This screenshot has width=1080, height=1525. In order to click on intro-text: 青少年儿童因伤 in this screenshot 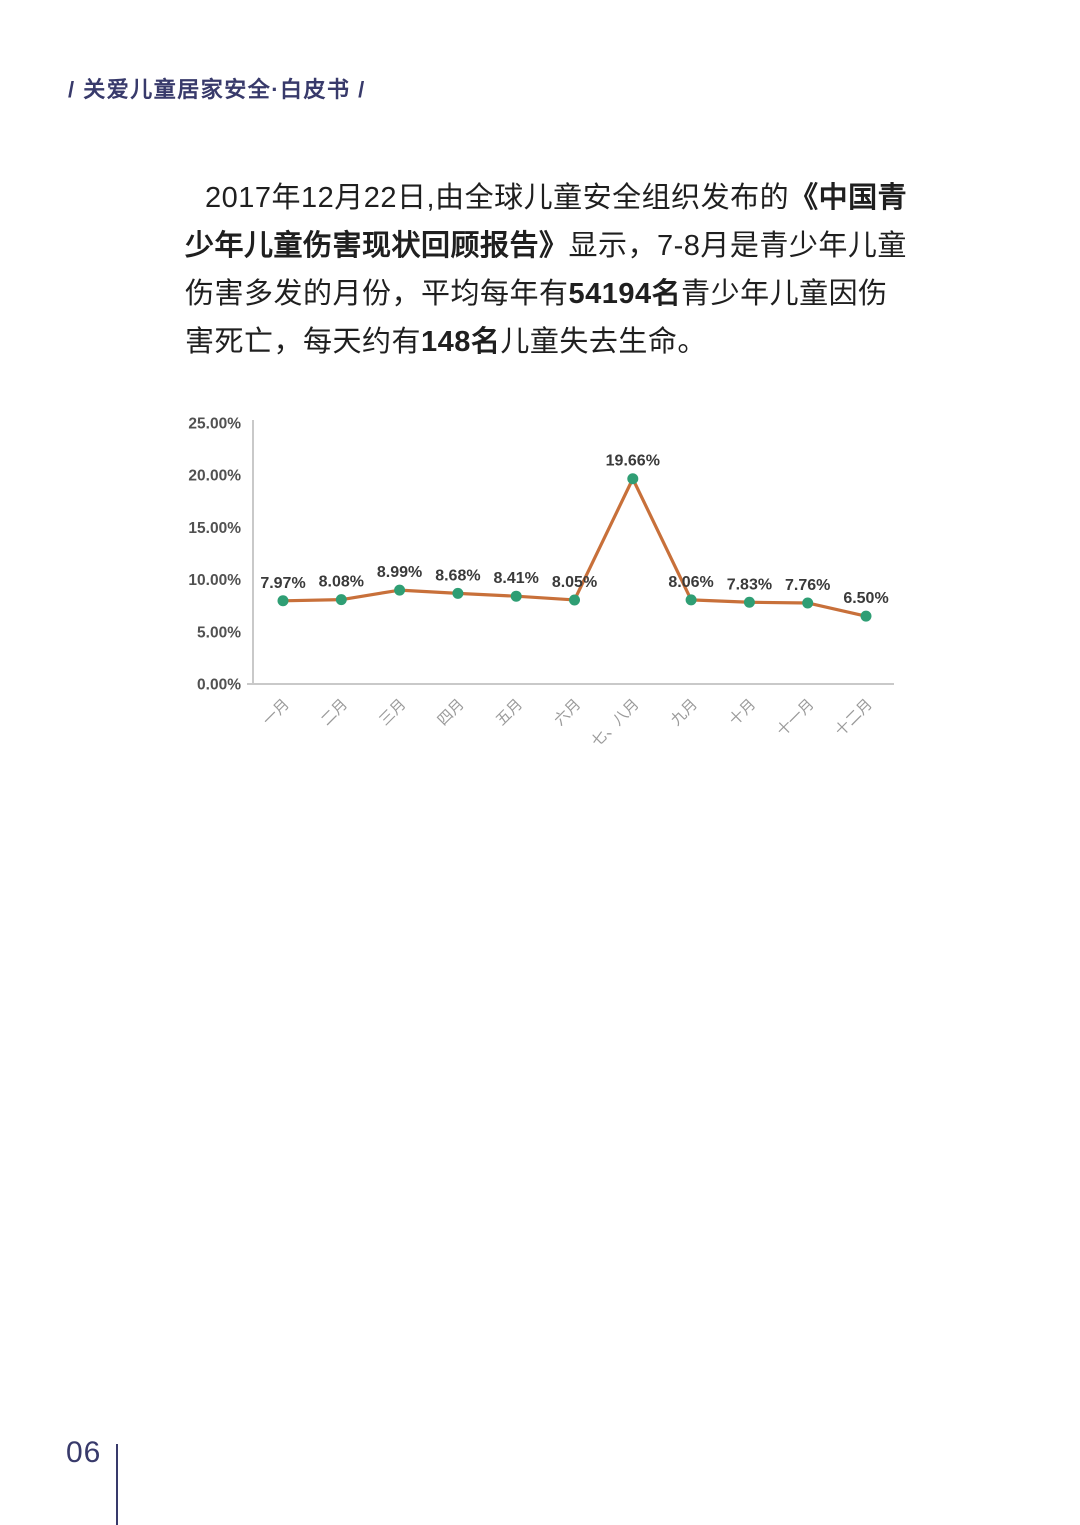, I will do `click(784, 294)`.